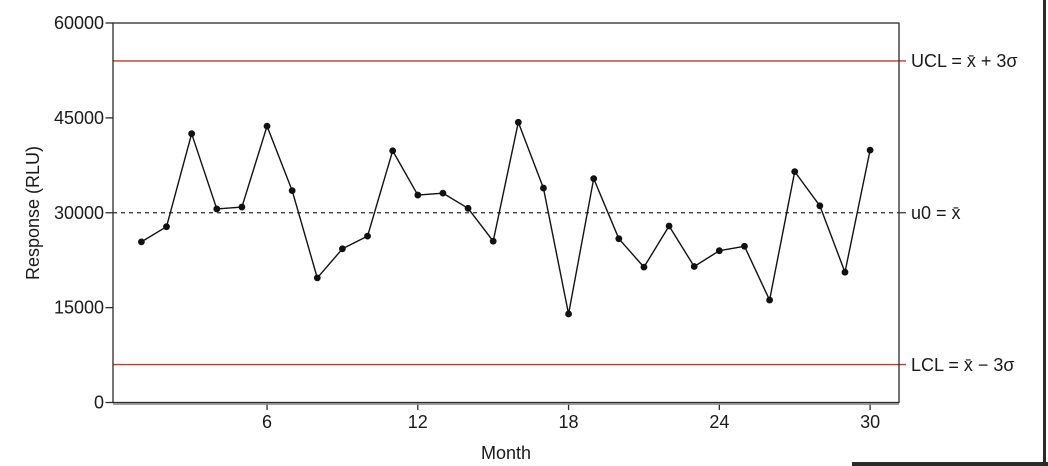 The width and height of the screenshot is (1048, 466). I want to click on y-tick-label: 0, so click(99, 403).